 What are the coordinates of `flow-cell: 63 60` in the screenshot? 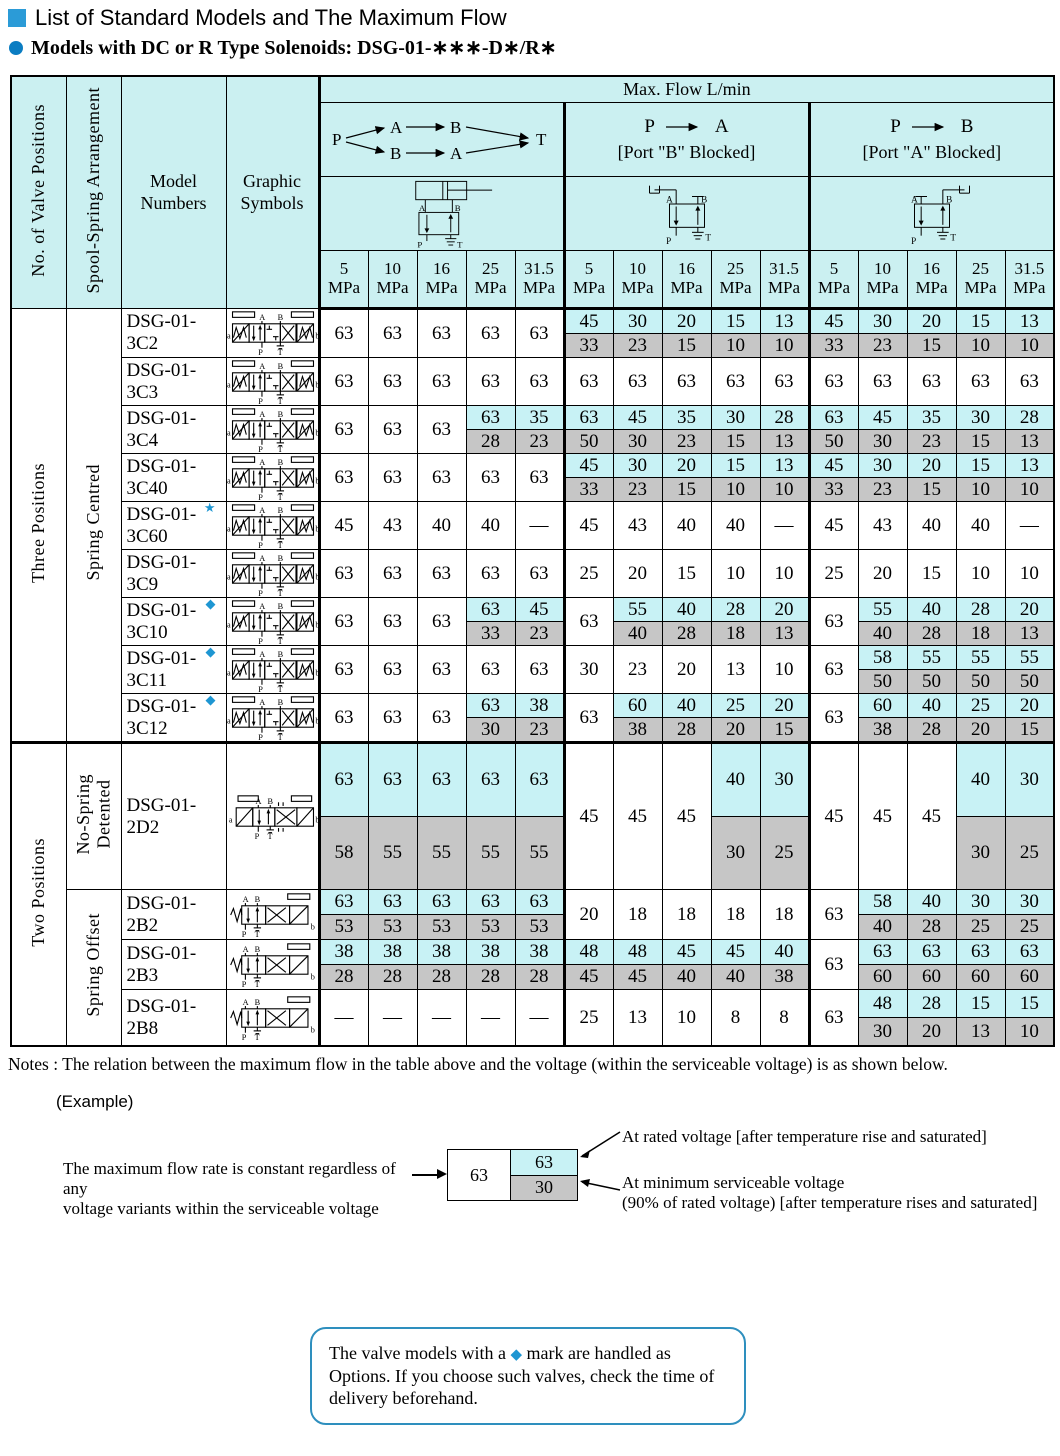 It's located at (882, 964).